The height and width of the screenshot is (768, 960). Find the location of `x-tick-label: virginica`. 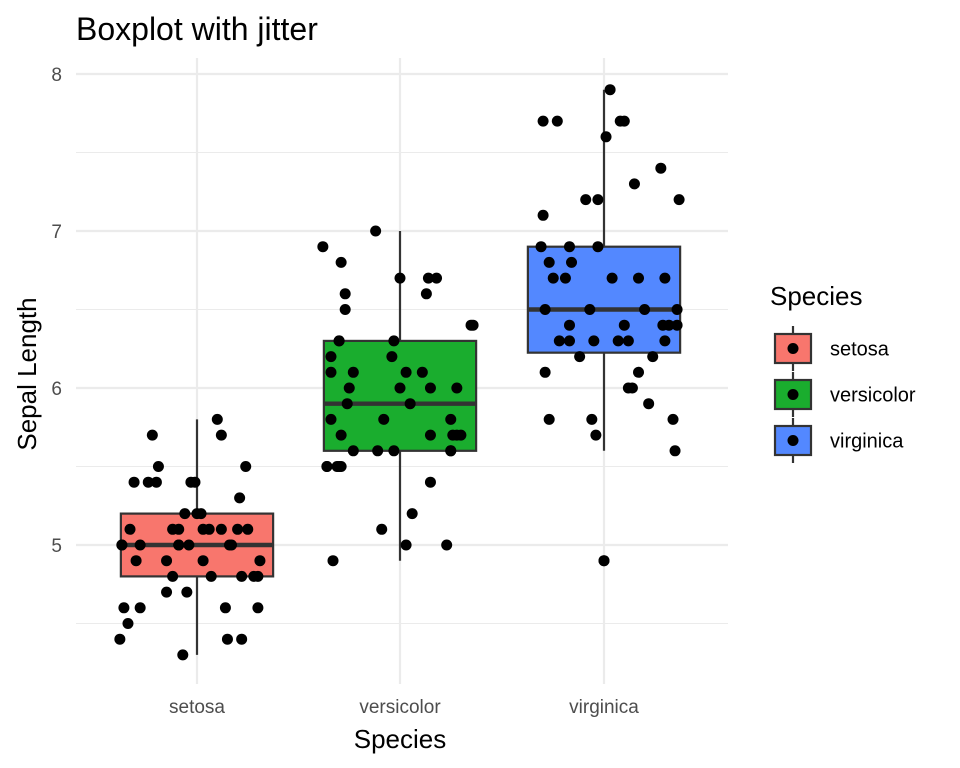

x-tick-label: virginica is located at coordinates (604, 707).